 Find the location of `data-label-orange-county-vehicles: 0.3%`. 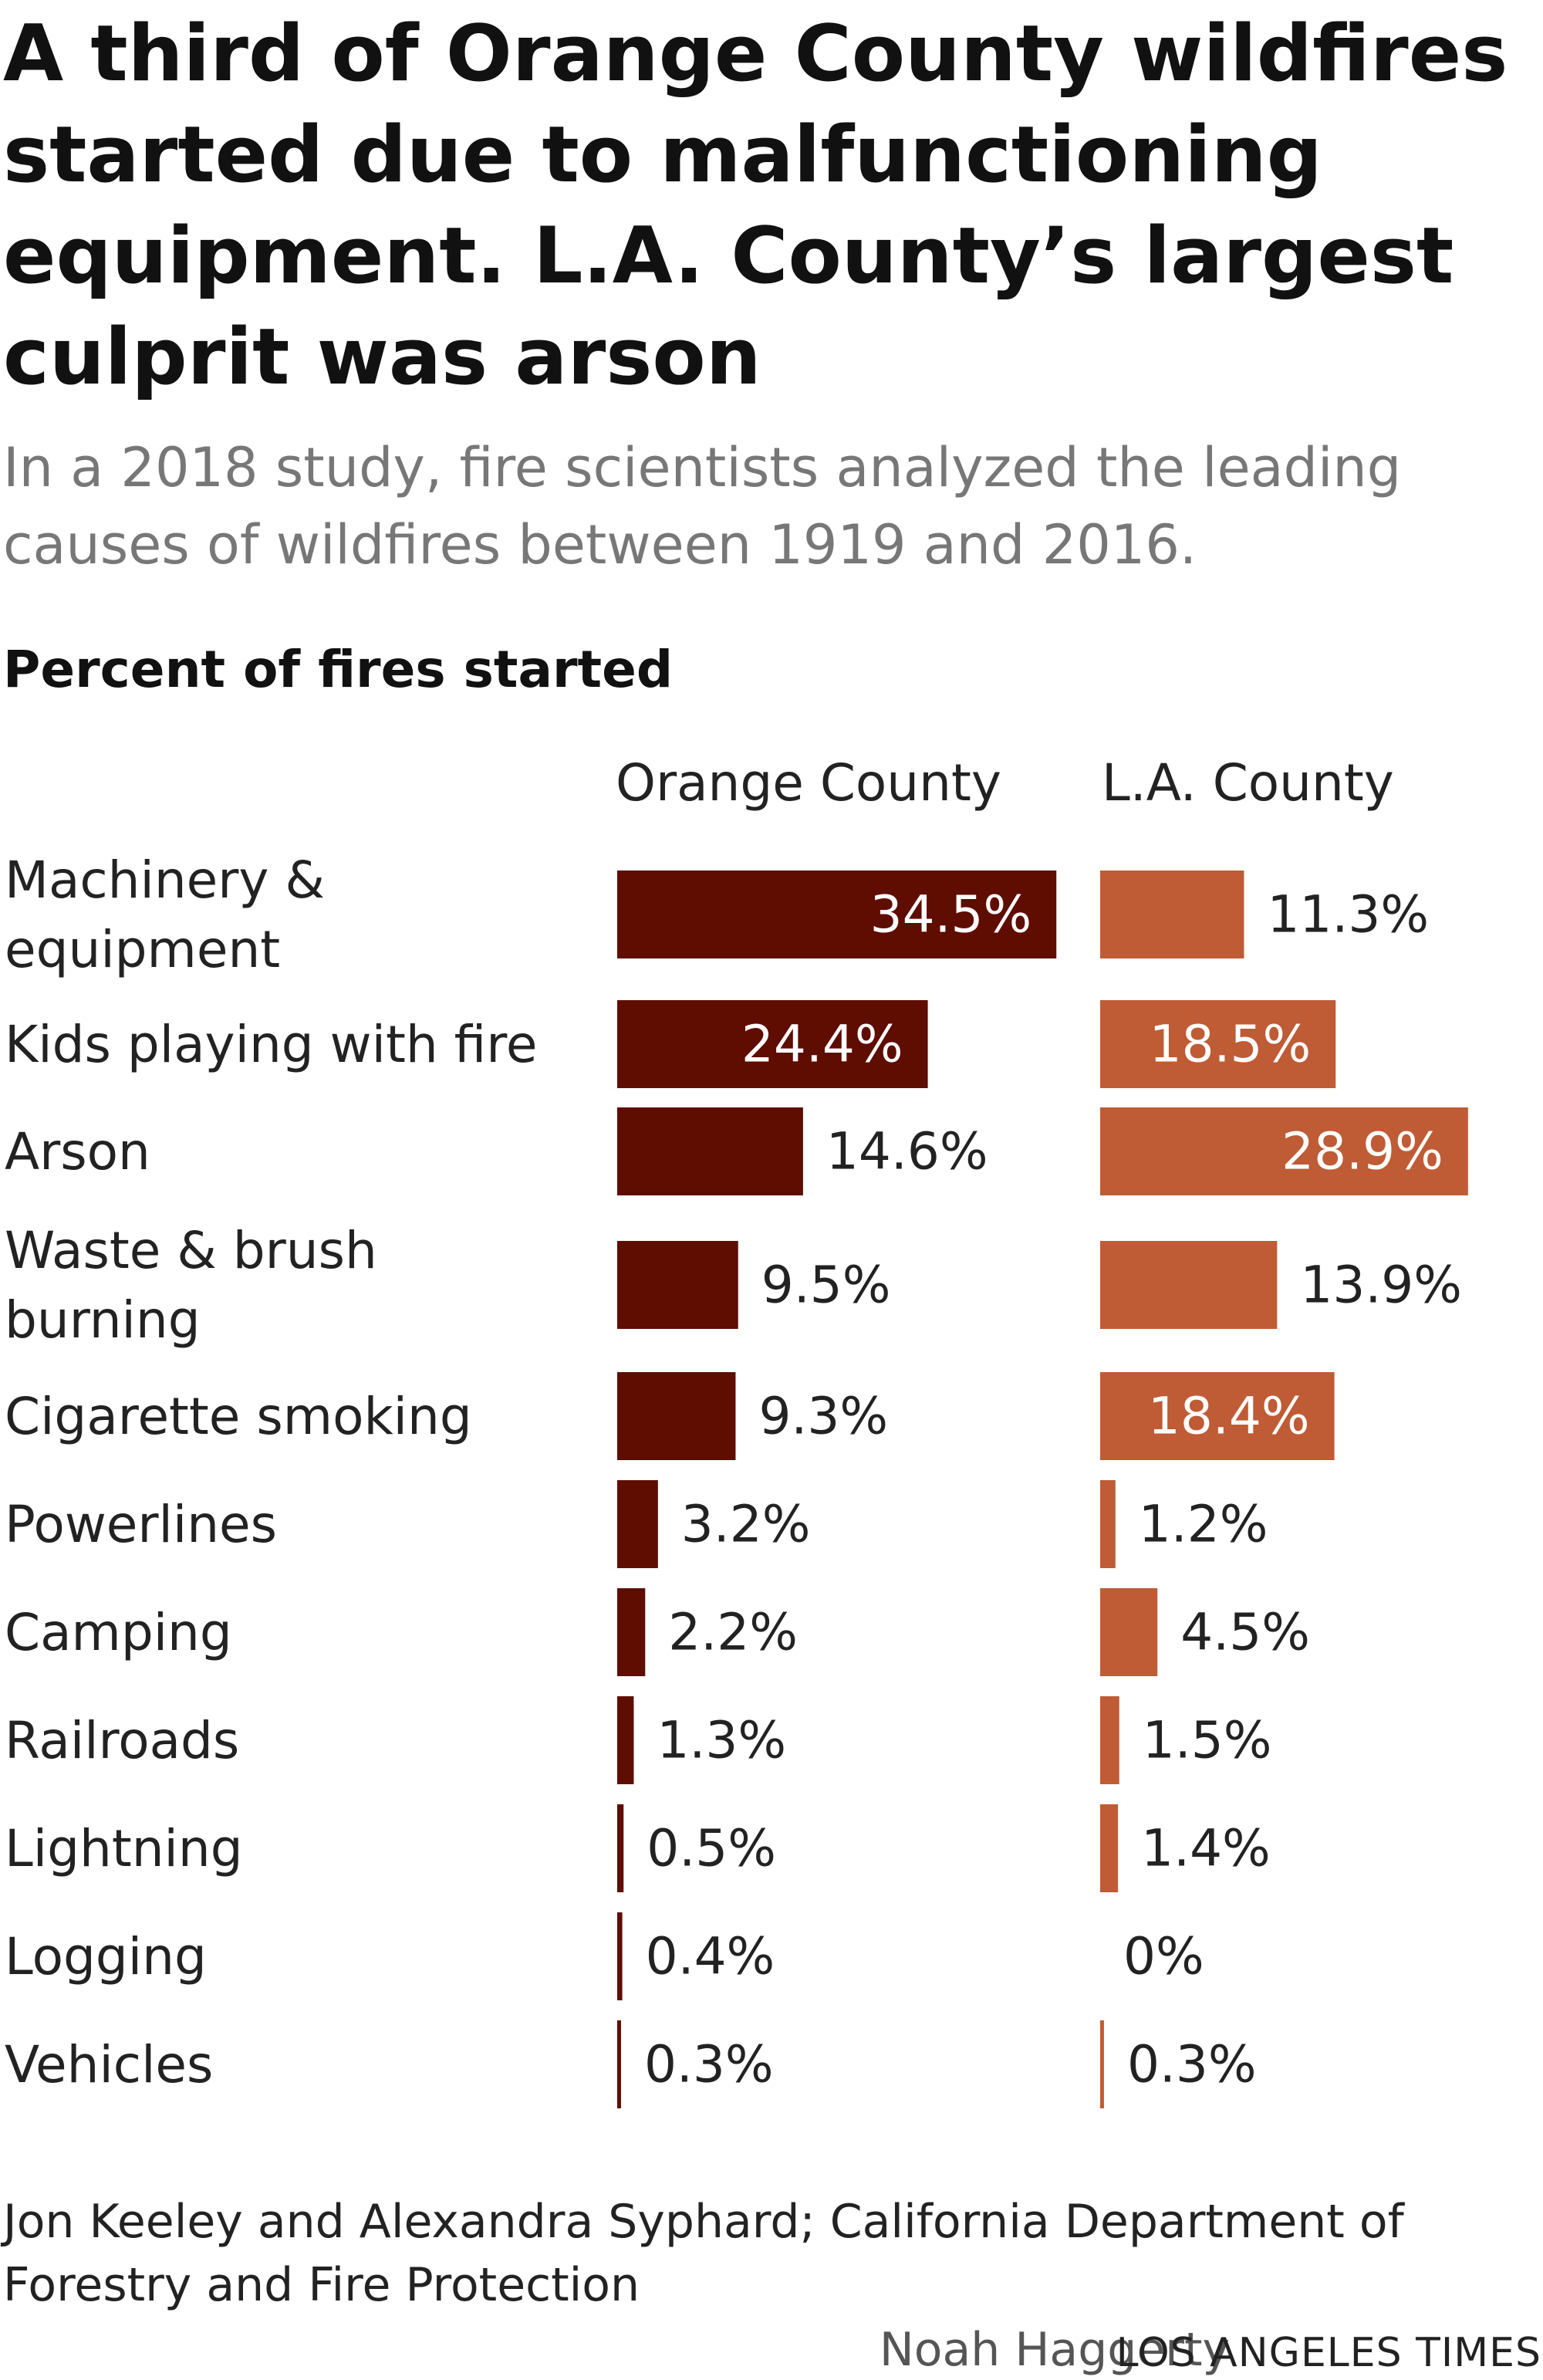

data-label-orange-county-vehicles: 0.3% is located at coordinates (709, 2064).